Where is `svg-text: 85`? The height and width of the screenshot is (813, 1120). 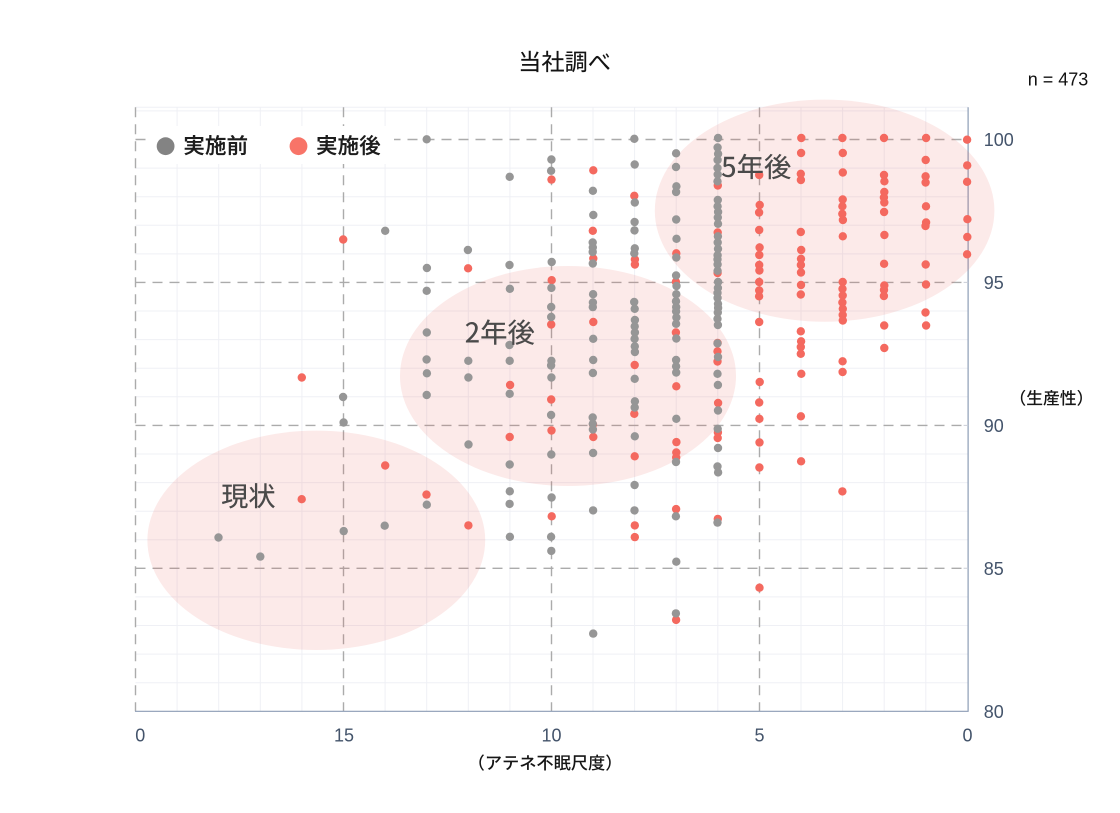 svg-text: 85 is located at coordinates (994, 569).